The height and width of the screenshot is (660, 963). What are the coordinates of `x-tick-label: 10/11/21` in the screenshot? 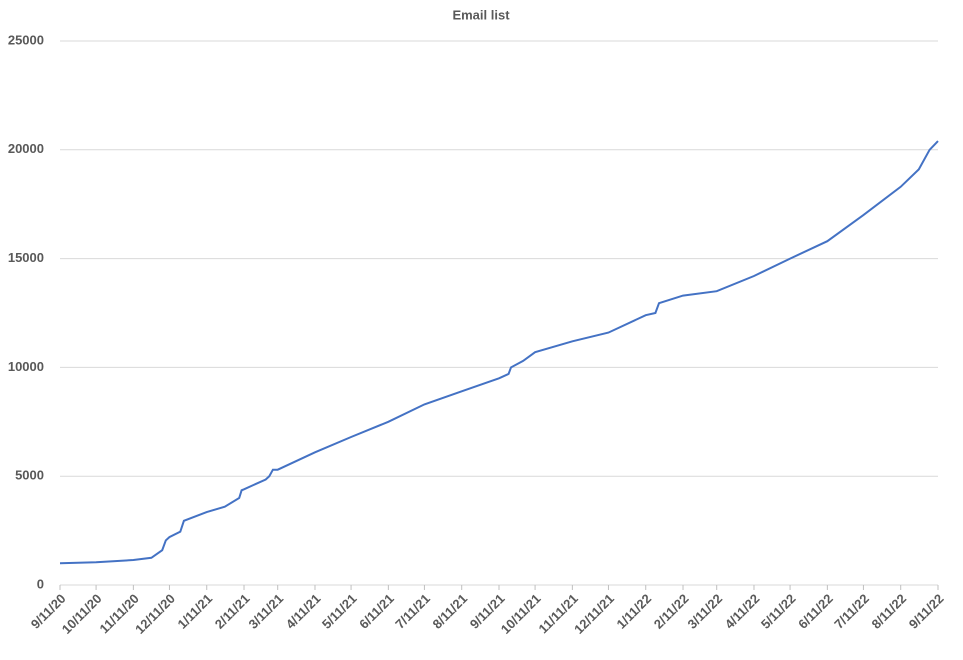 It's located at (521, 614).